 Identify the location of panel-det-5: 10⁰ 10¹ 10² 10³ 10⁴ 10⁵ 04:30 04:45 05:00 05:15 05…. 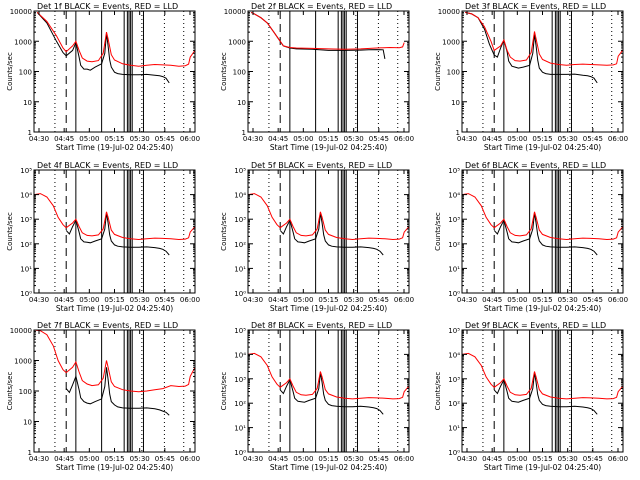
(317, 237).